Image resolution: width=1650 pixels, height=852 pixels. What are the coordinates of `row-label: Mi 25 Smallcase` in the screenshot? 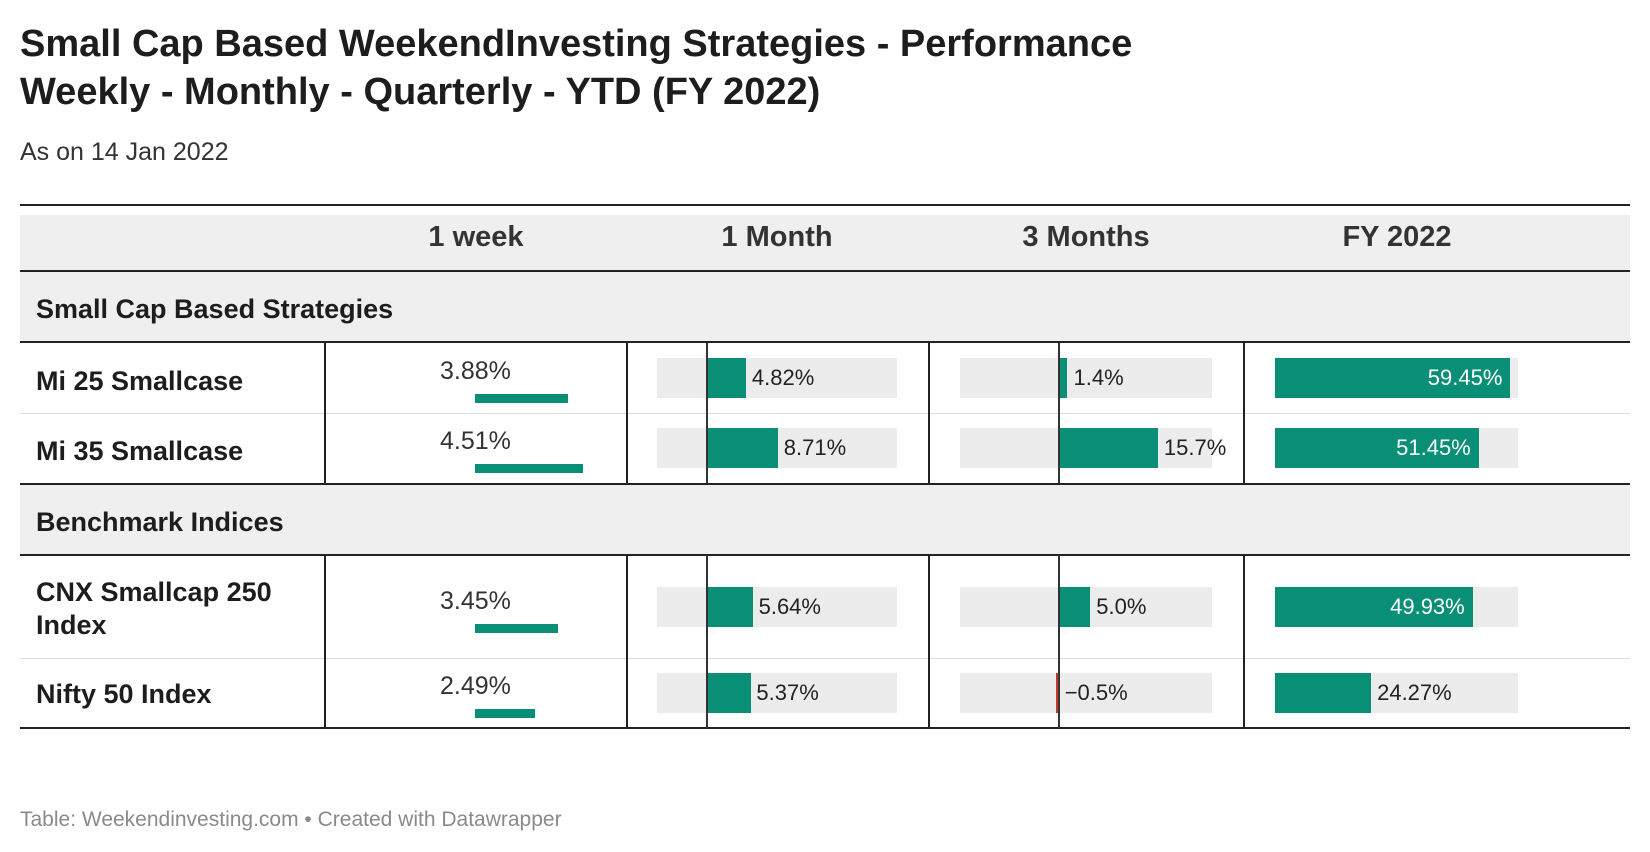 It's located at (140, 381).